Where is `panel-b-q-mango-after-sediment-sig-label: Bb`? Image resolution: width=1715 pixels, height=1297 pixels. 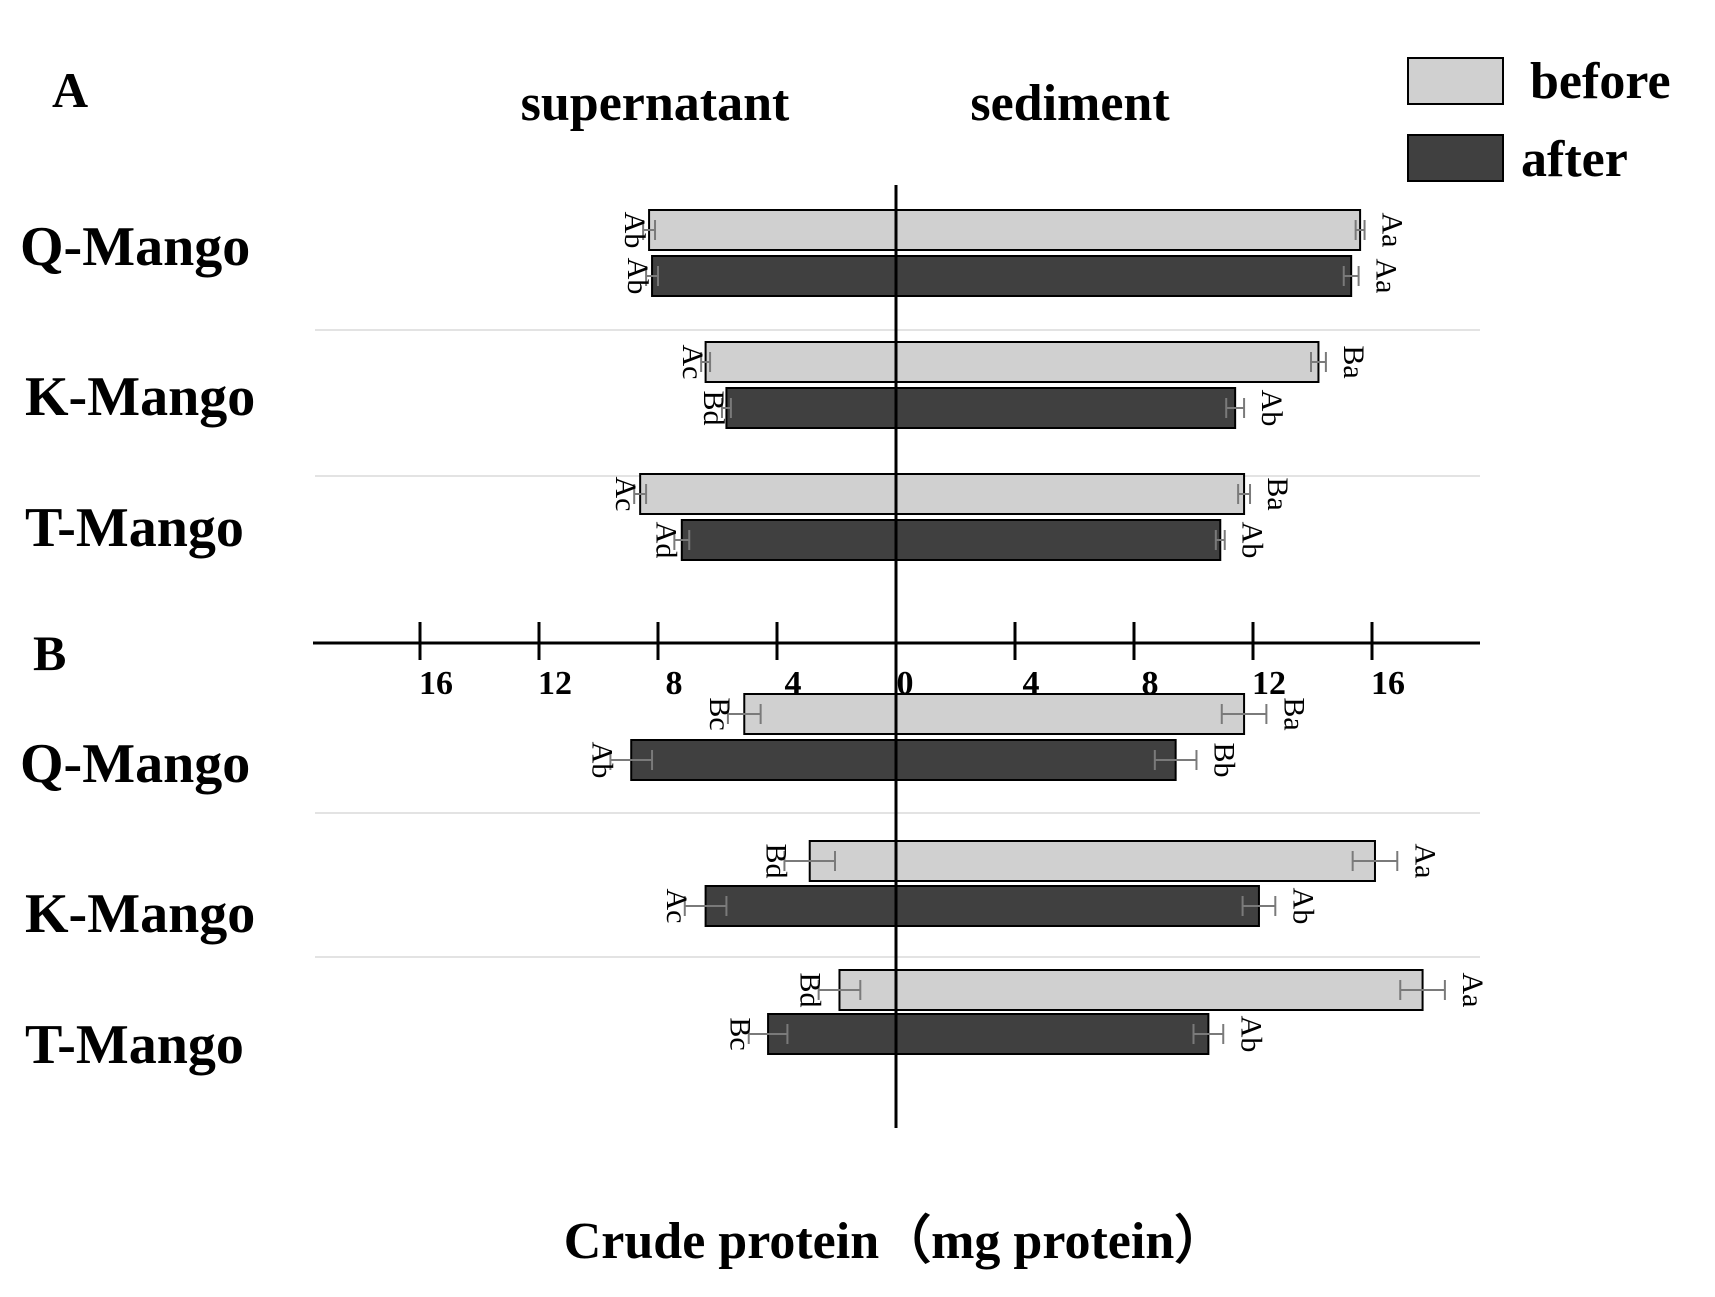 panel-b-q-mango-after-sediment-sig-label: Bb is located at coordinates (1223, 759).